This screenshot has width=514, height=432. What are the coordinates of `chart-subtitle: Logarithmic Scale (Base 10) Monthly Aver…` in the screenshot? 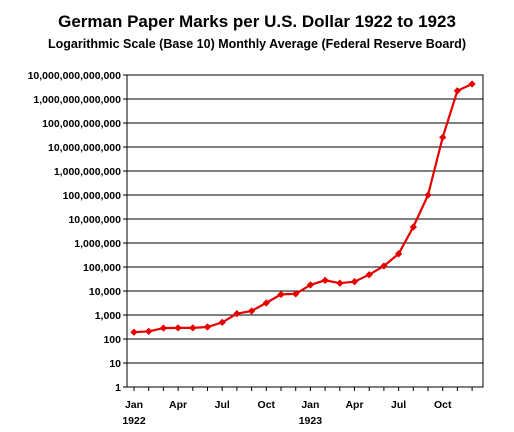 It's located at (257, 44).